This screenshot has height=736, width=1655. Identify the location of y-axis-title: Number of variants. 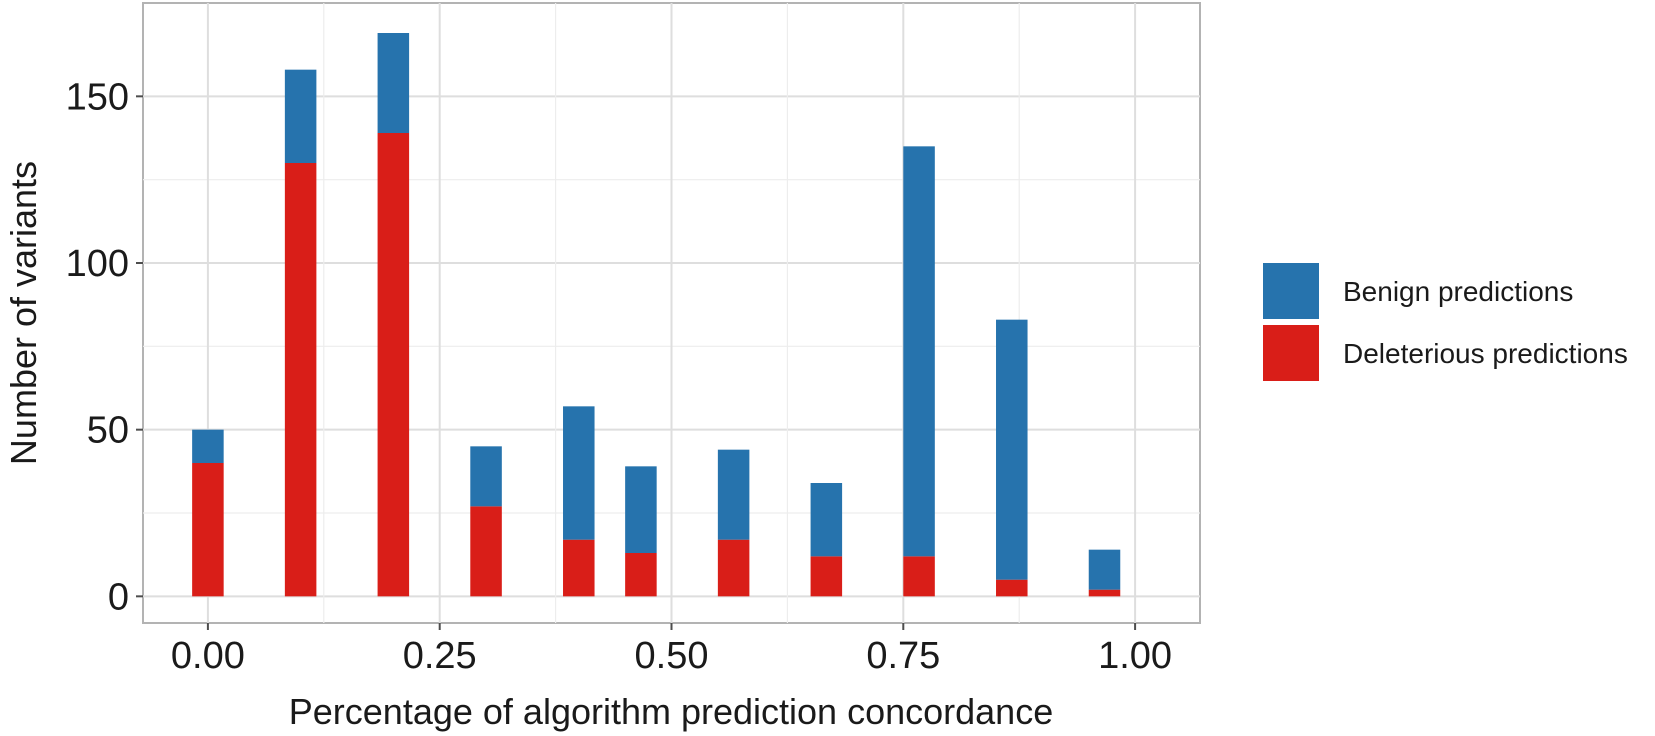
(23, 313).